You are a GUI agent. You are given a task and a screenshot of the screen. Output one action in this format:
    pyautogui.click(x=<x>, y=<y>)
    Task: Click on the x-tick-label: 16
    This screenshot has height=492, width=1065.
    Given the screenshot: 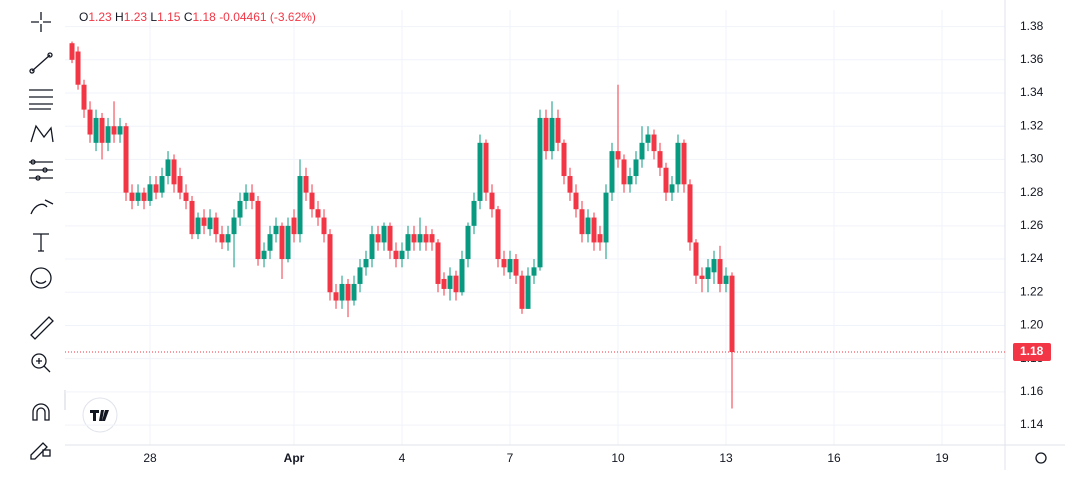 What is the action you would take?
    pyautogui.click(x=834, y=458)
    